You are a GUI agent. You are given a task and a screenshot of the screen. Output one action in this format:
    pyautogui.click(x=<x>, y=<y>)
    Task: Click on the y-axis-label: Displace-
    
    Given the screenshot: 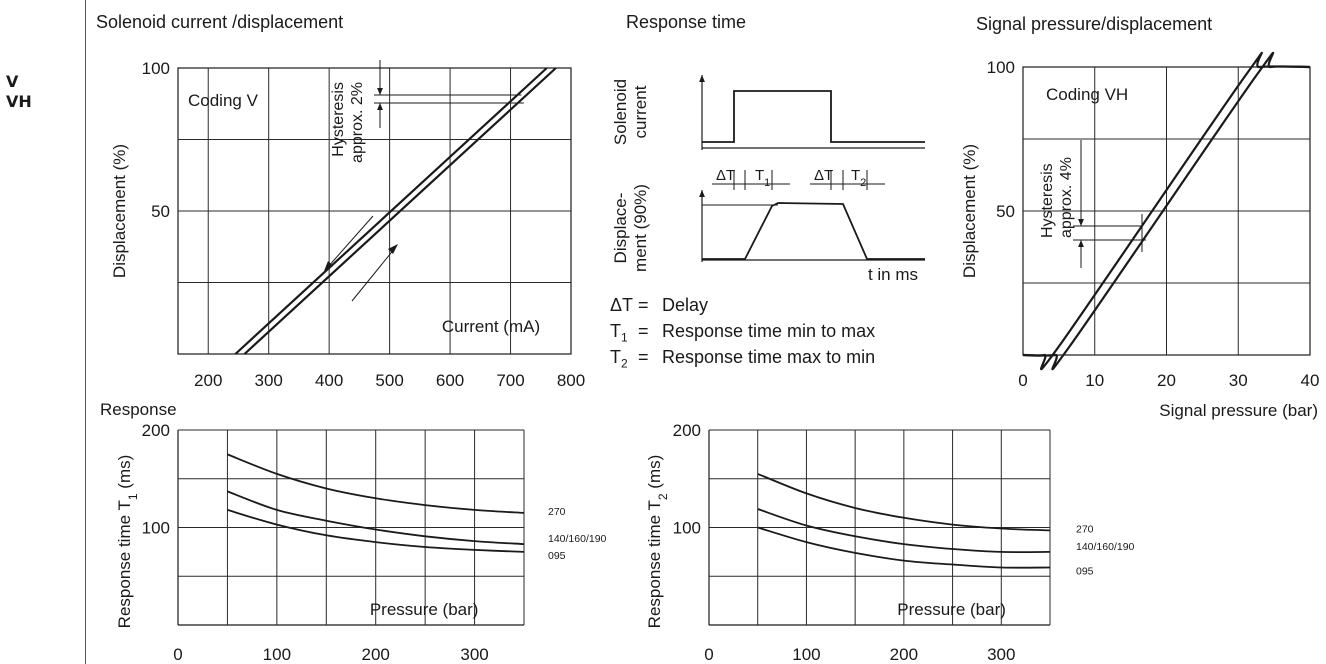 What is the action you would take?
    pyautogui.click(x=620, y=228)
    